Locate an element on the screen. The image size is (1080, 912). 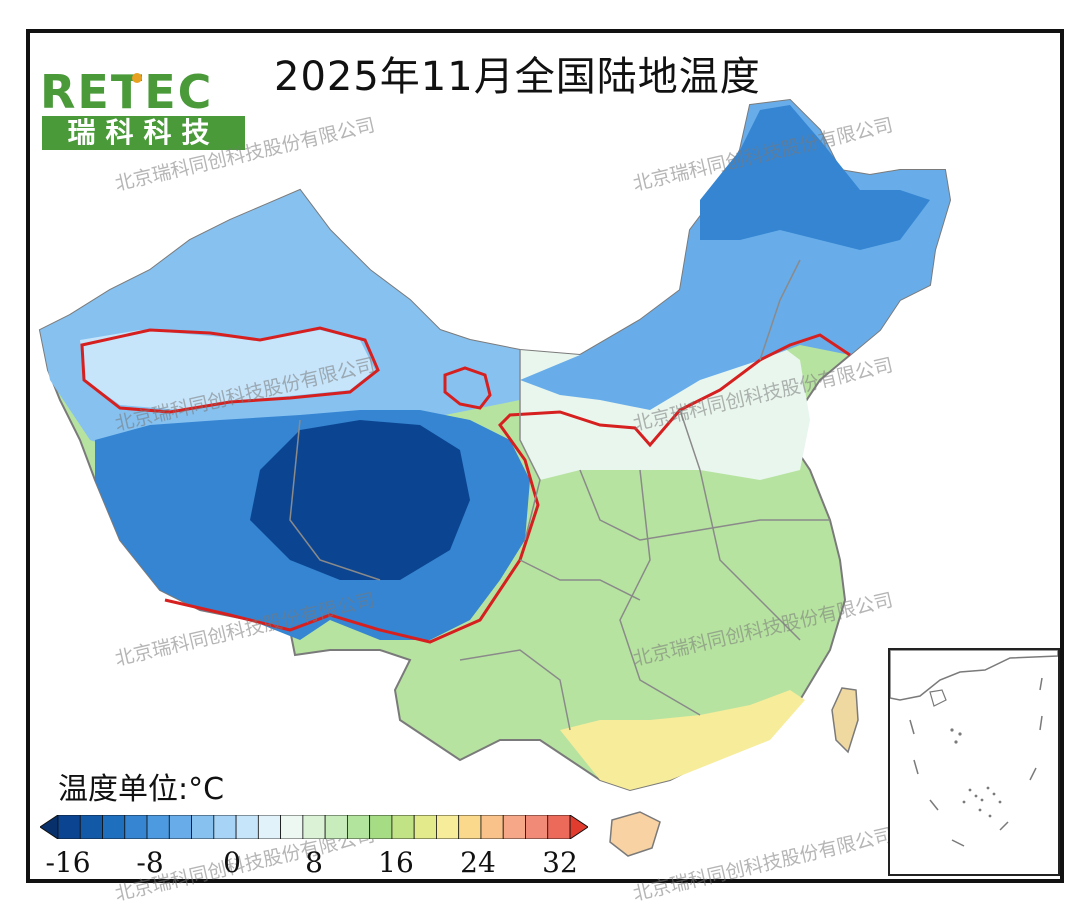
logo-name: 瑞科科技 is located at coordinates (143, 133).